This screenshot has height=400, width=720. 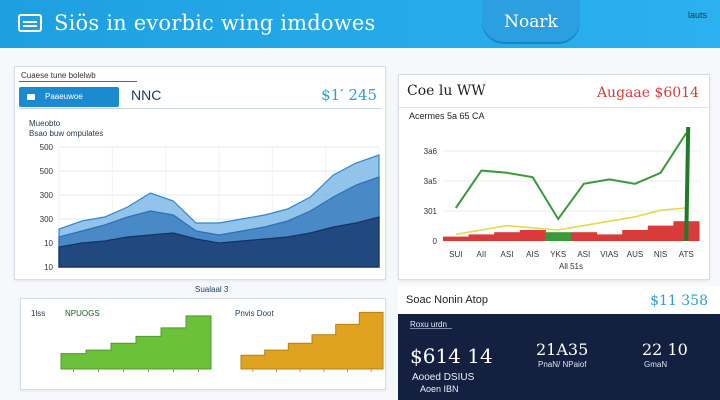 I want to click on tab-active-label: Paaeuwoe, so click(x=64, y=96).